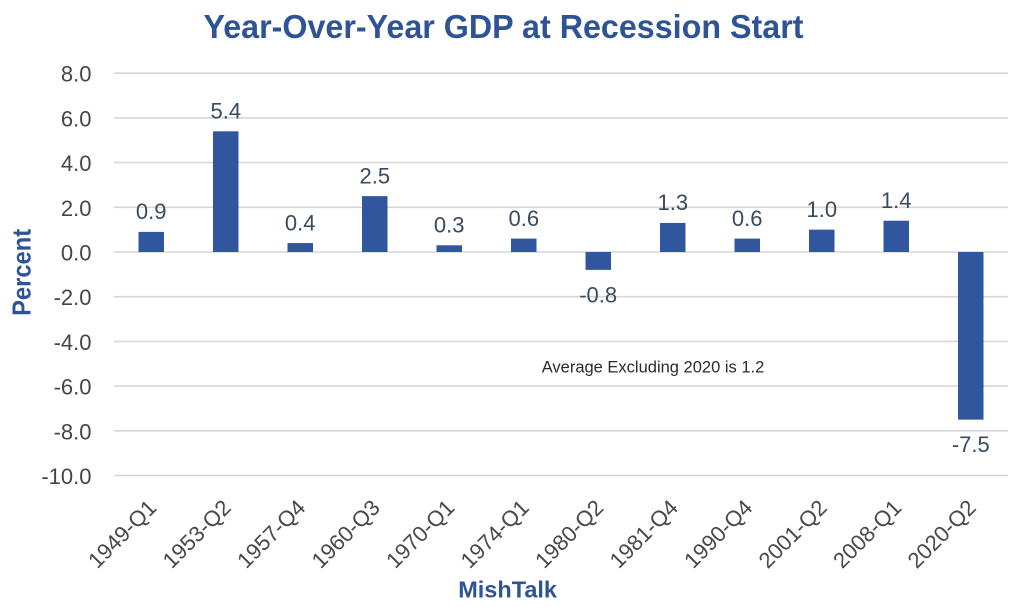 The width and height of the screenshot is (1016, 607). Describe the element at coordinates (598, 294) in the screenshot. I see `svg-text: -0.8` at that location.